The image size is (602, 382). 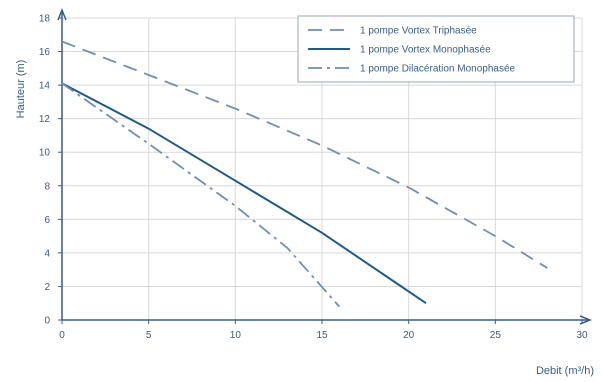 What do you see at coordinates (438, 69) in the screenshot?
I see `legend-label: 1 pompe Dilacération Monophasée` at bounding box center [438, 69].